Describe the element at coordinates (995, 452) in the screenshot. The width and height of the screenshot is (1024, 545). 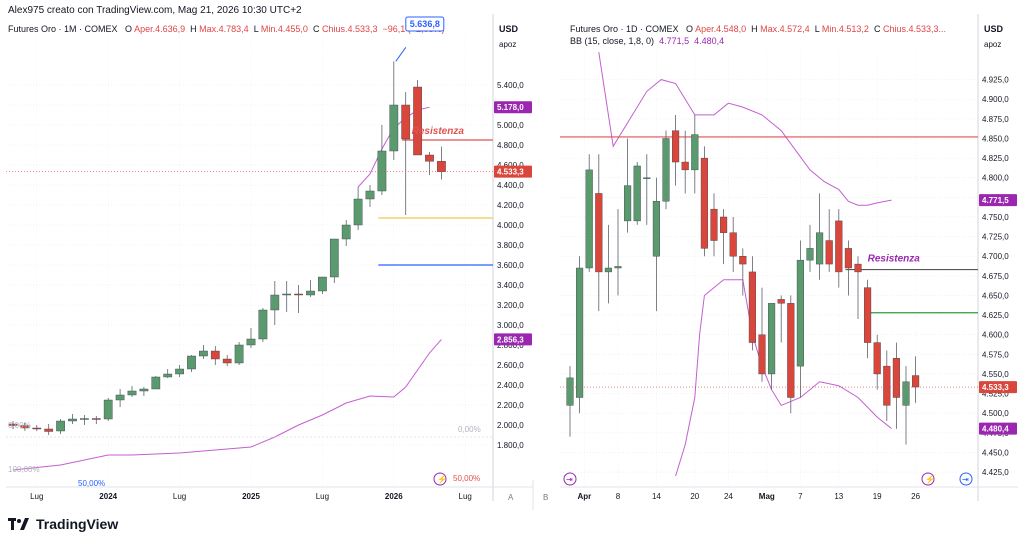
I see `right-ytick-label: 4.450,0` at that location.